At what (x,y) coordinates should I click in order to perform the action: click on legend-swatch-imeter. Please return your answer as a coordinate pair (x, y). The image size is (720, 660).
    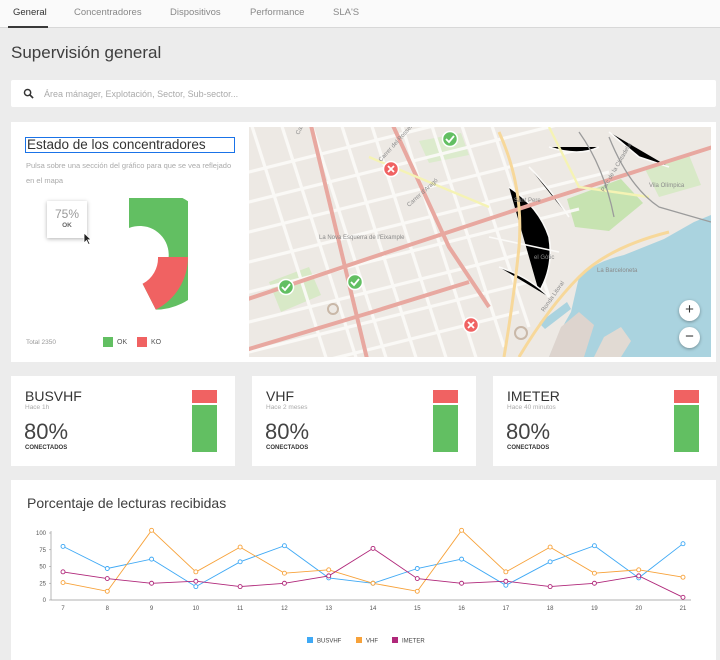
    Looking at the image, I should click on (395, 640).